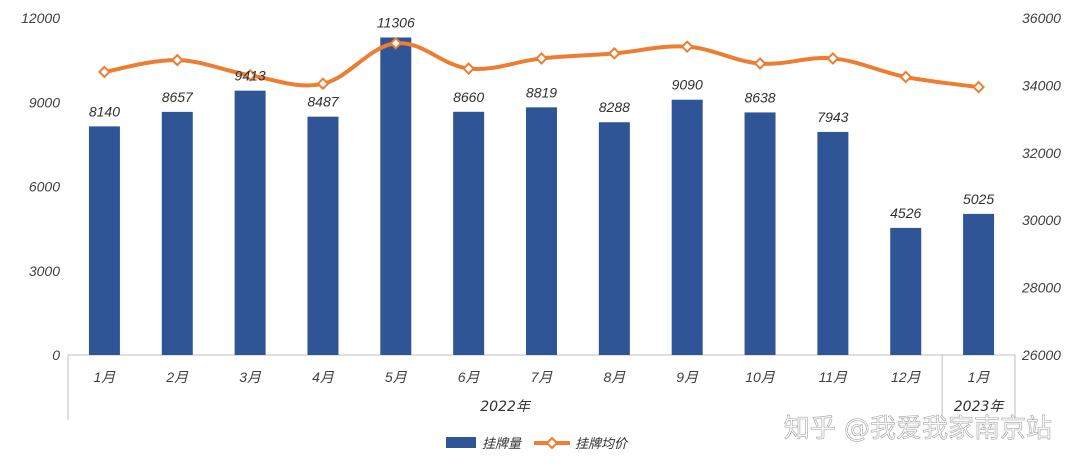  Describe the element at coordinates (461, 442) in the screenshot. I see `legend-swatch-bar` at that location.